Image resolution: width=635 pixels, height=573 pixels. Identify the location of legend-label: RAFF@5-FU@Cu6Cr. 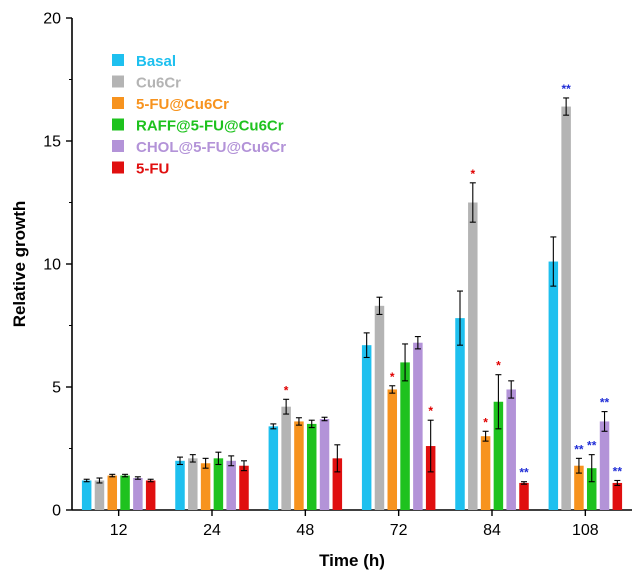
(210, 126).